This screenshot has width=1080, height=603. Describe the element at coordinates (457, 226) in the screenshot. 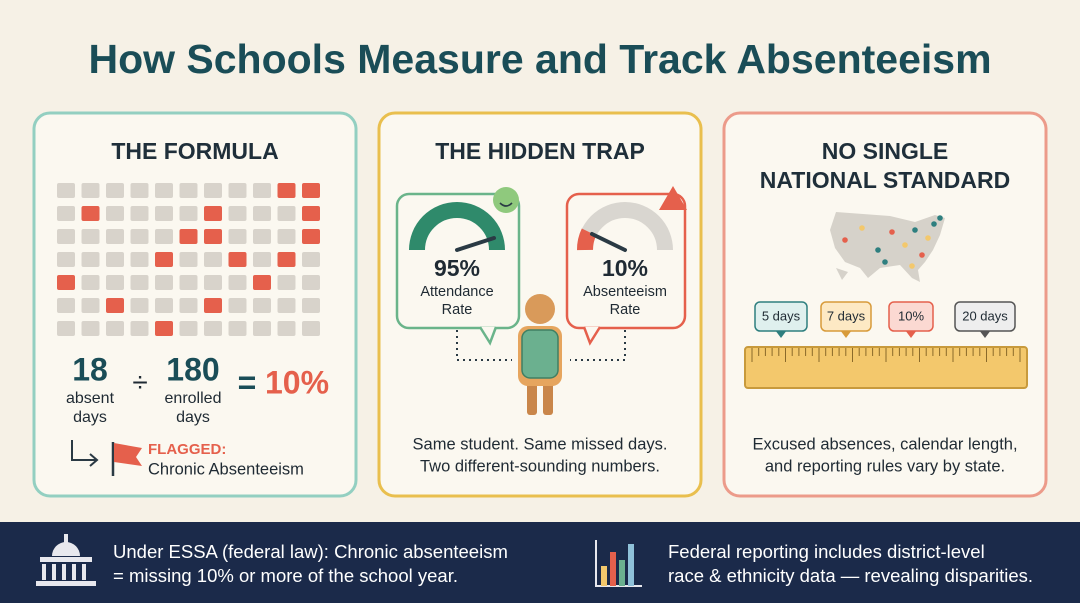

I see `gauge` at that location.